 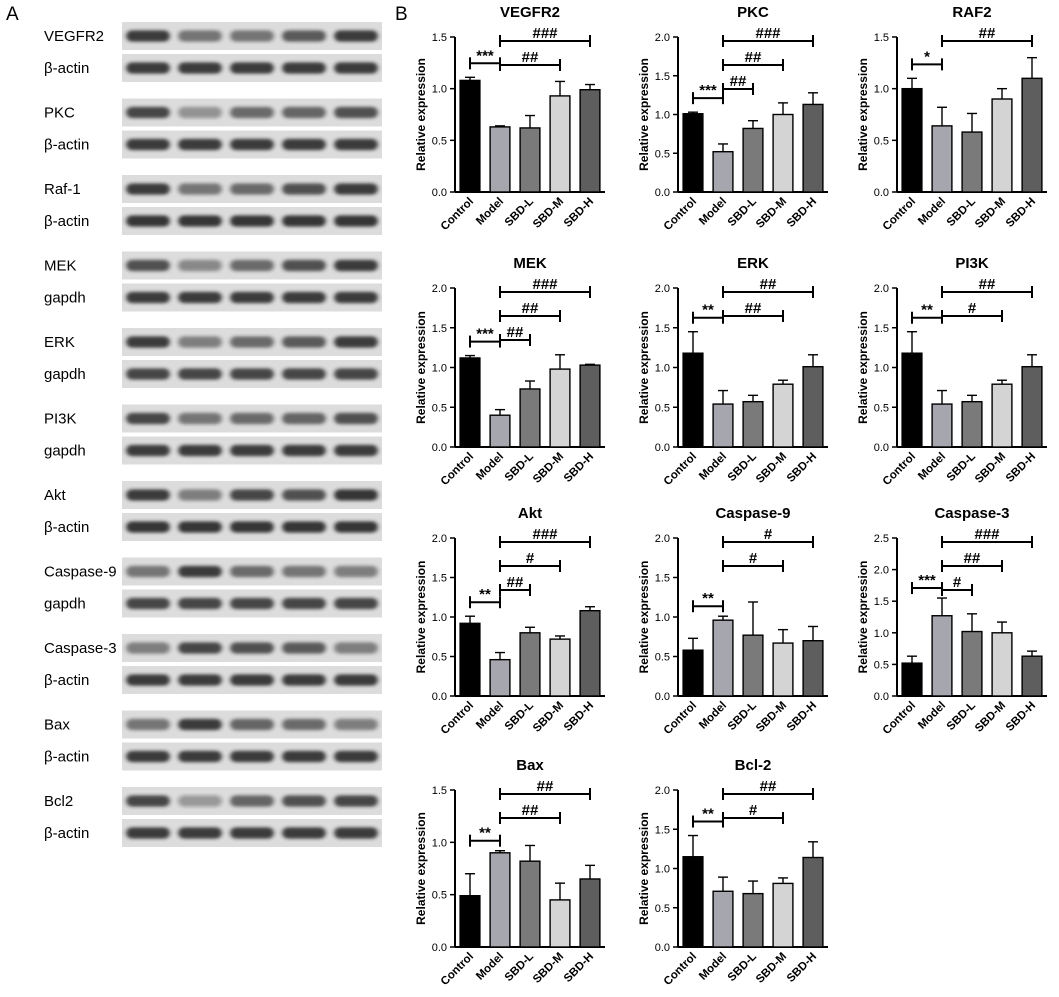 I want to click on x-tick-label: Control, so click(x=457, y=469).